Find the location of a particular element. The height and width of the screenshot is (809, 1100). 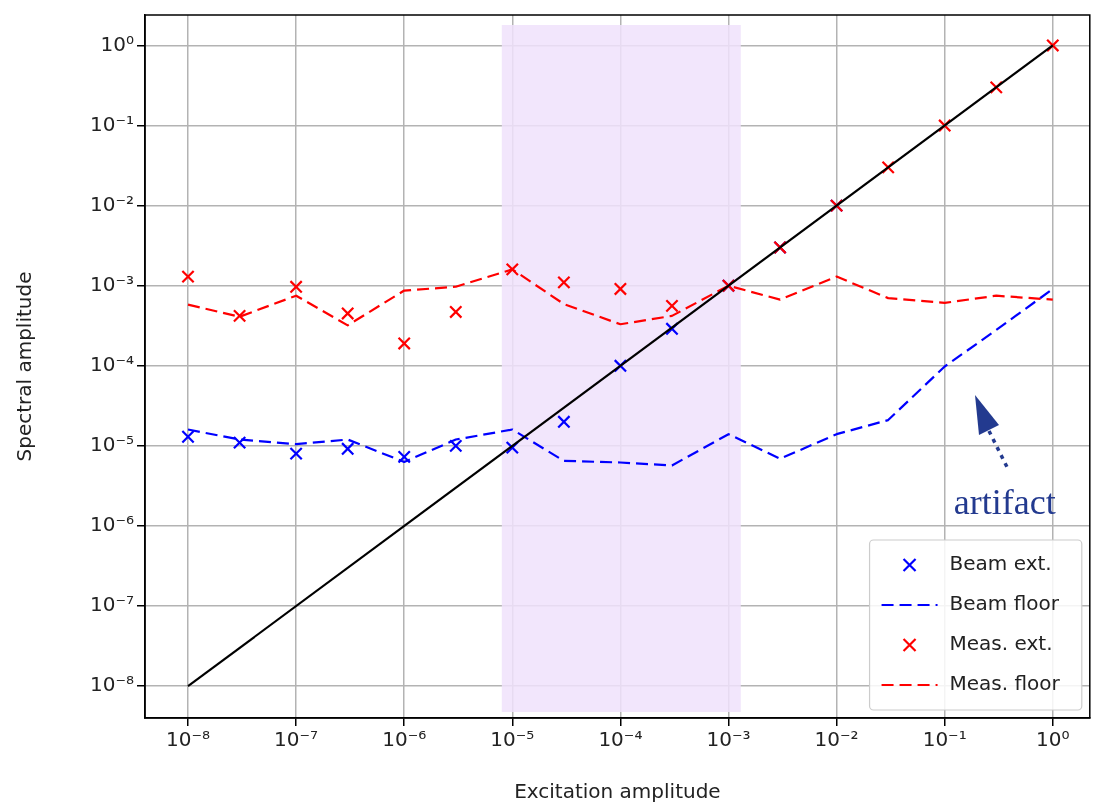

y-tick-label: 10⁻⁵ is located at coordinates (111, 444).